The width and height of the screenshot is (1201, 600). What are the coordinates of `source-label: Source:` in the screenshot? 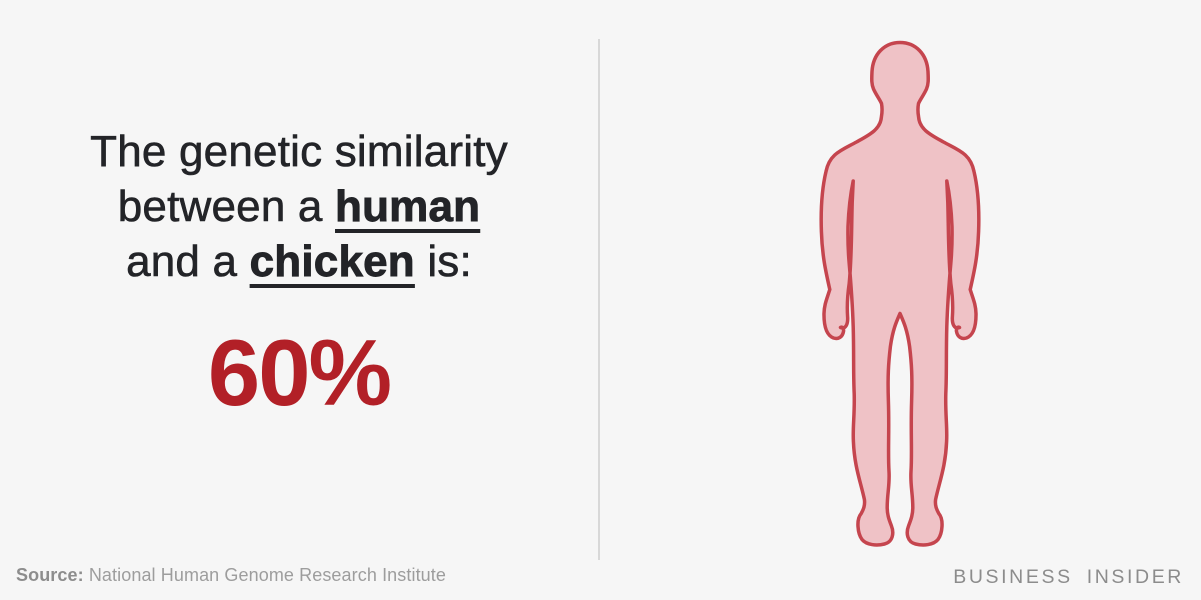 It's located at (50, 575).